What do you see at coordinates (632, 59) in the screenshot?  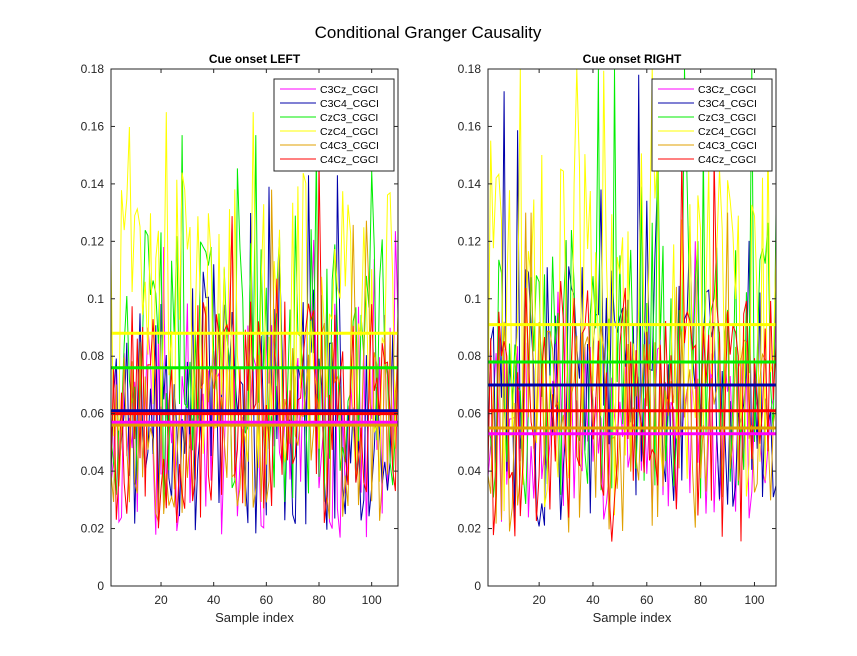 I see `subplot-title: Cue onset RIGHT` at bounding box center [632, 59].